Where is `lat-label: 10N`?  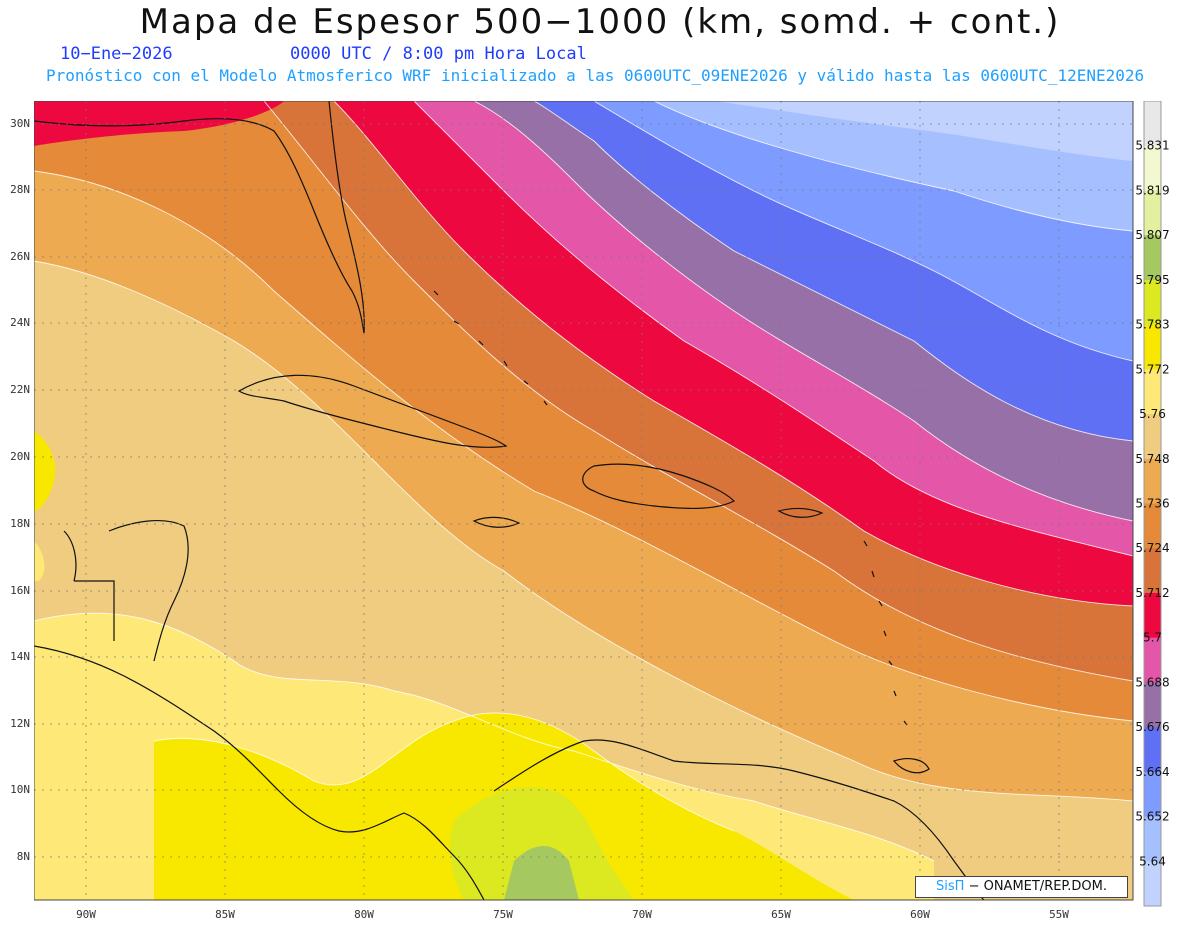
lat-label: 10N is located at coordinates (20, 789).